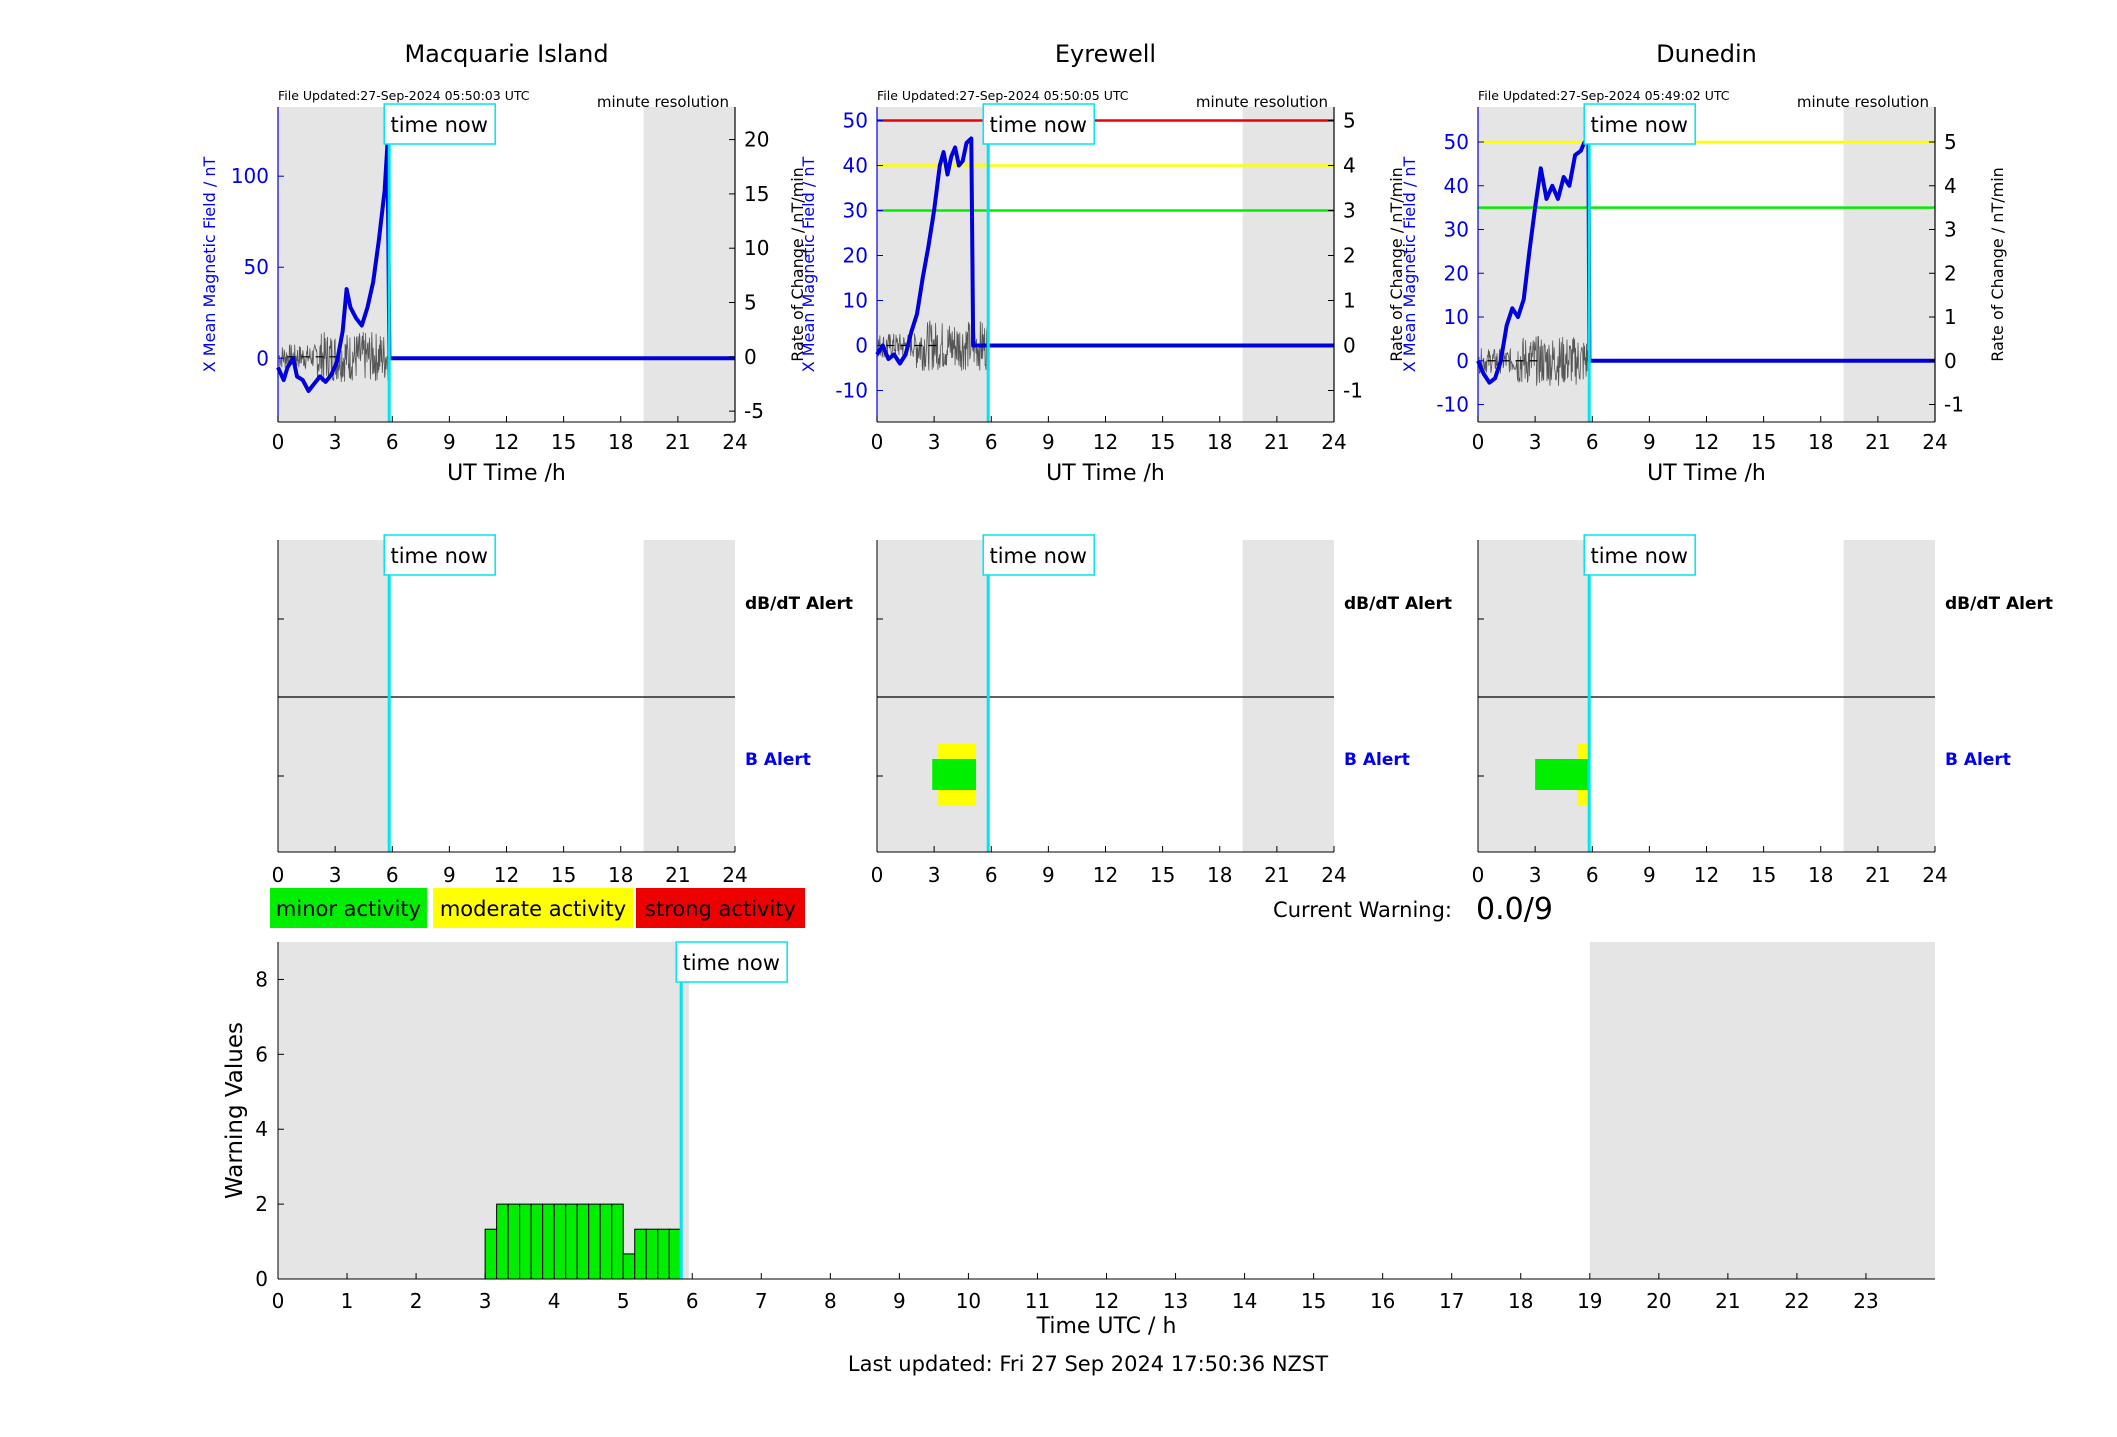 The width and height of the screenshot is (2117, 1437). What do you see at coordinates (250, 176) in the screenshot?
I see `y-tick-label: 100` at bounding box center [250, 176].